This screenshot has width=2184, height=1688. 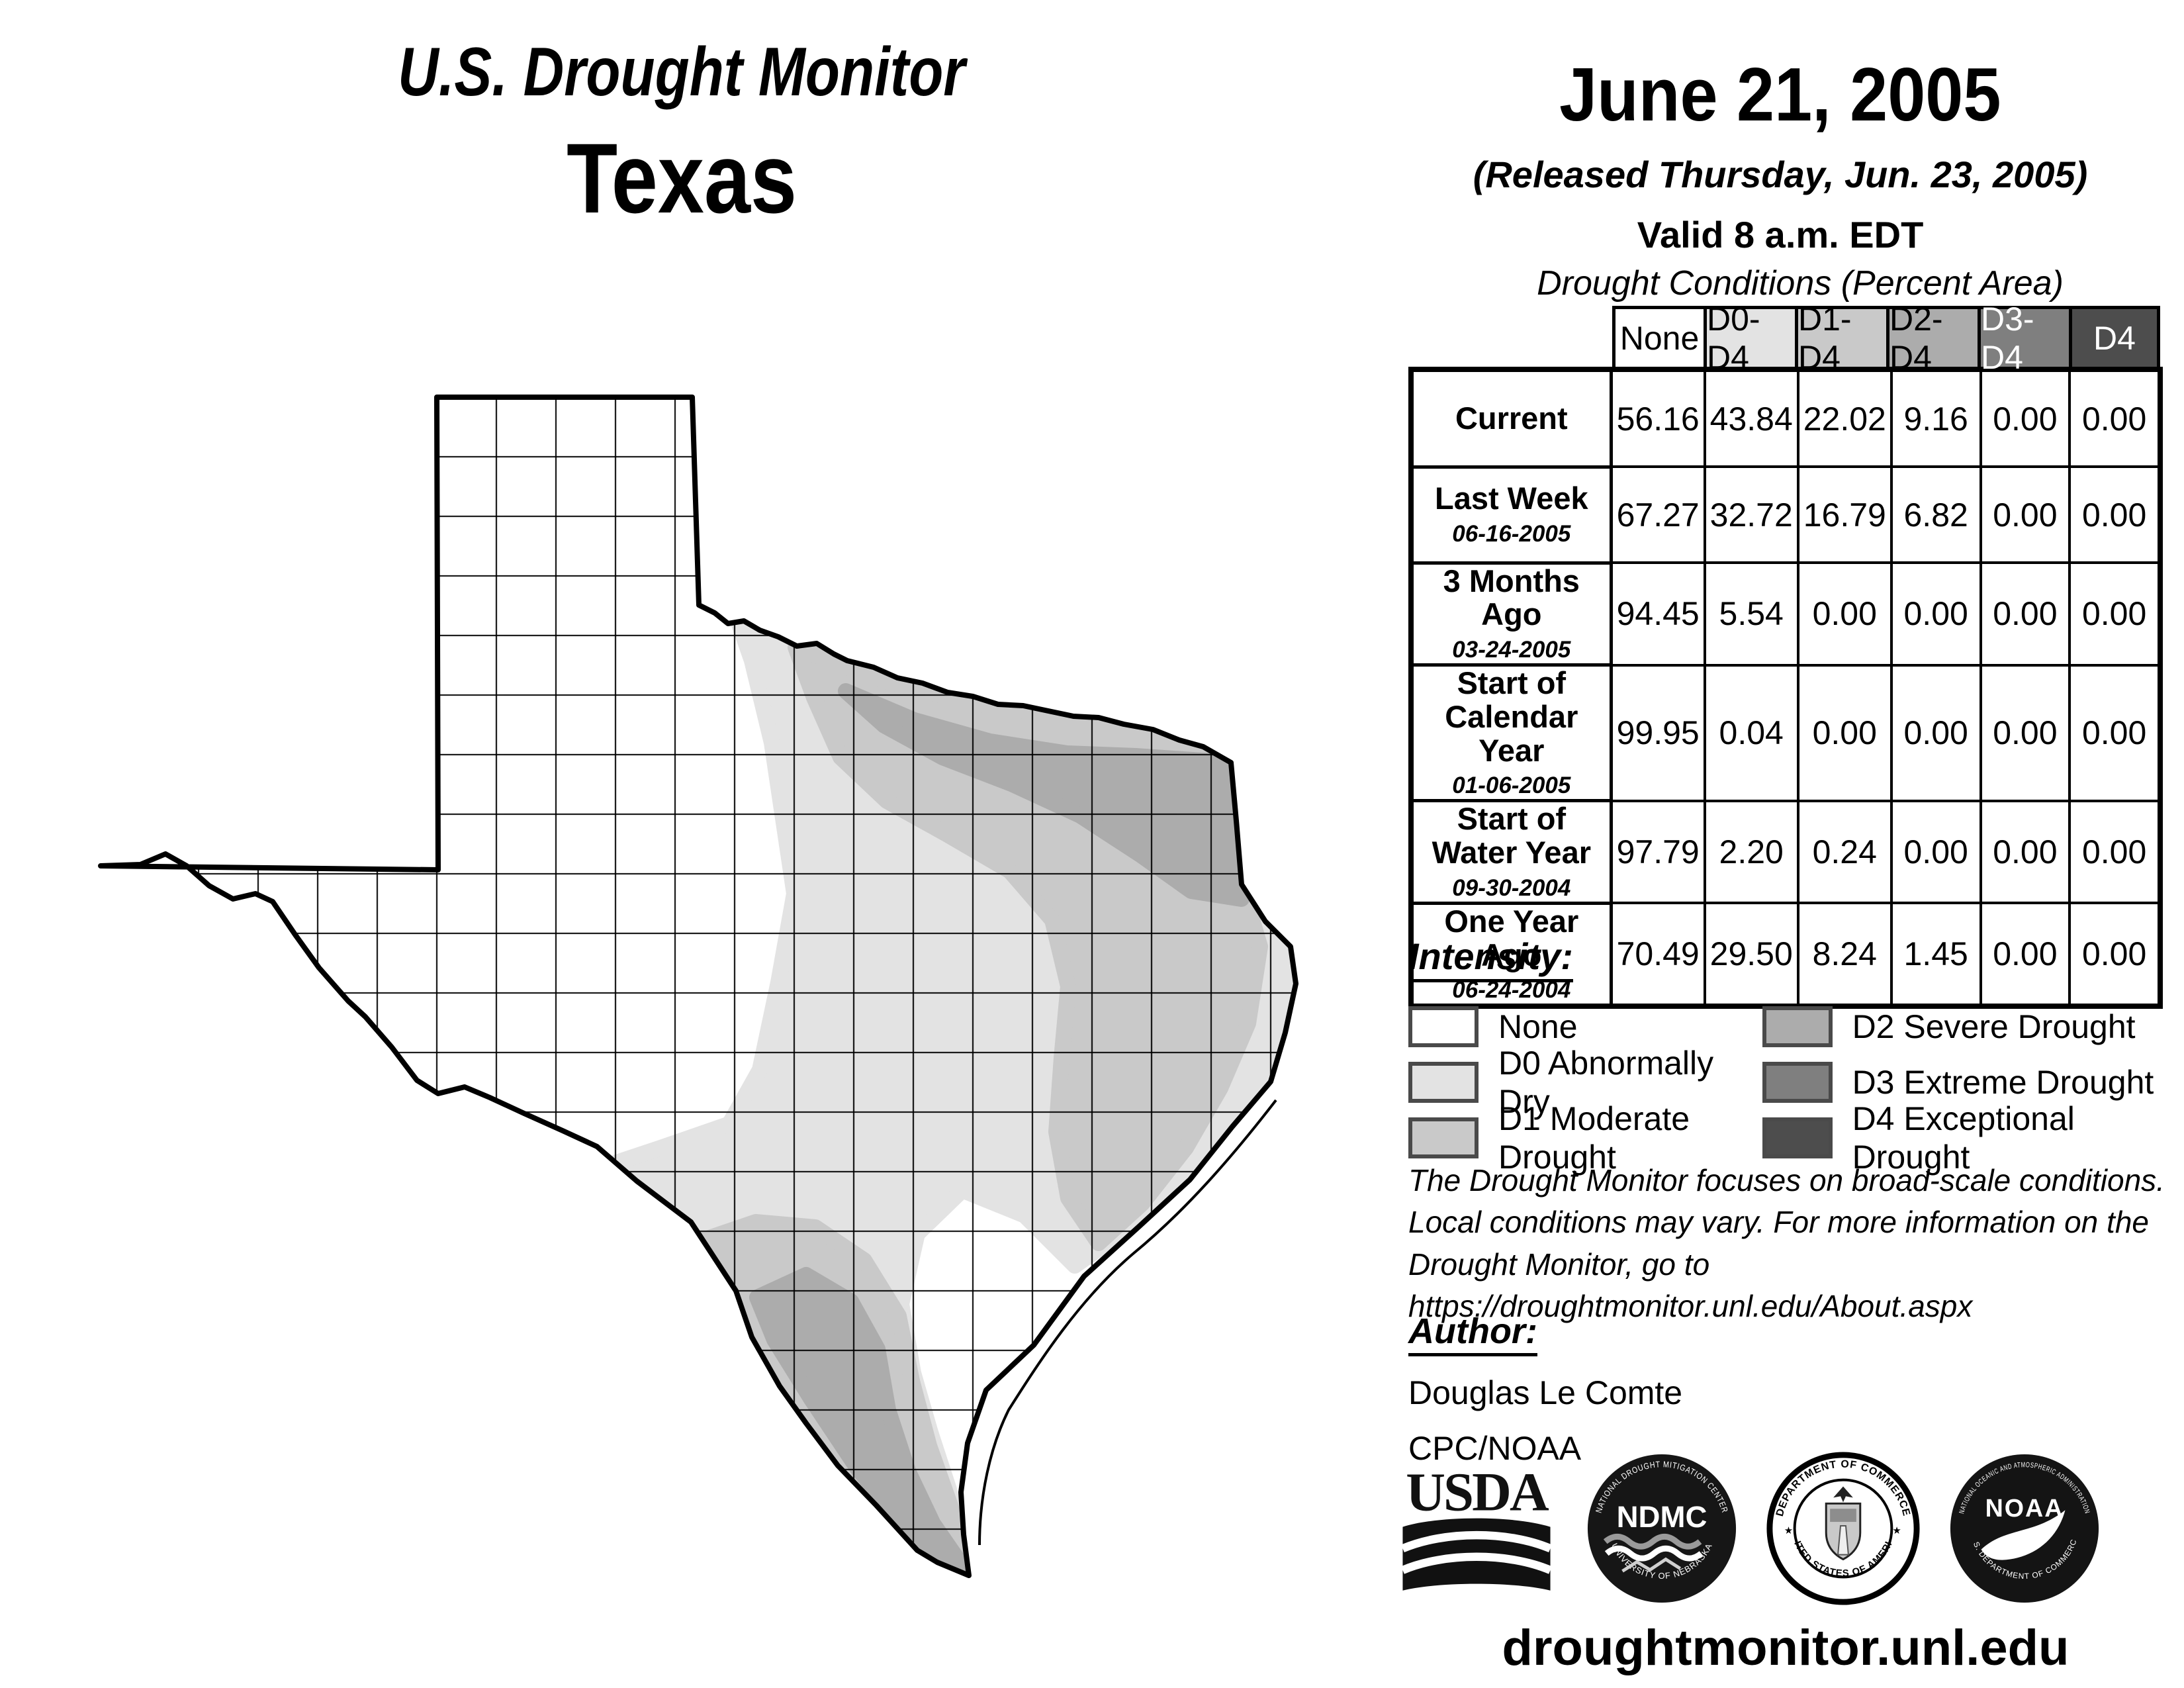 What do you see at coordinates (1932, 338) in the screenshot?
I see `column-header-D2-D4: D2-D4` at bounding box center [1932, 338].